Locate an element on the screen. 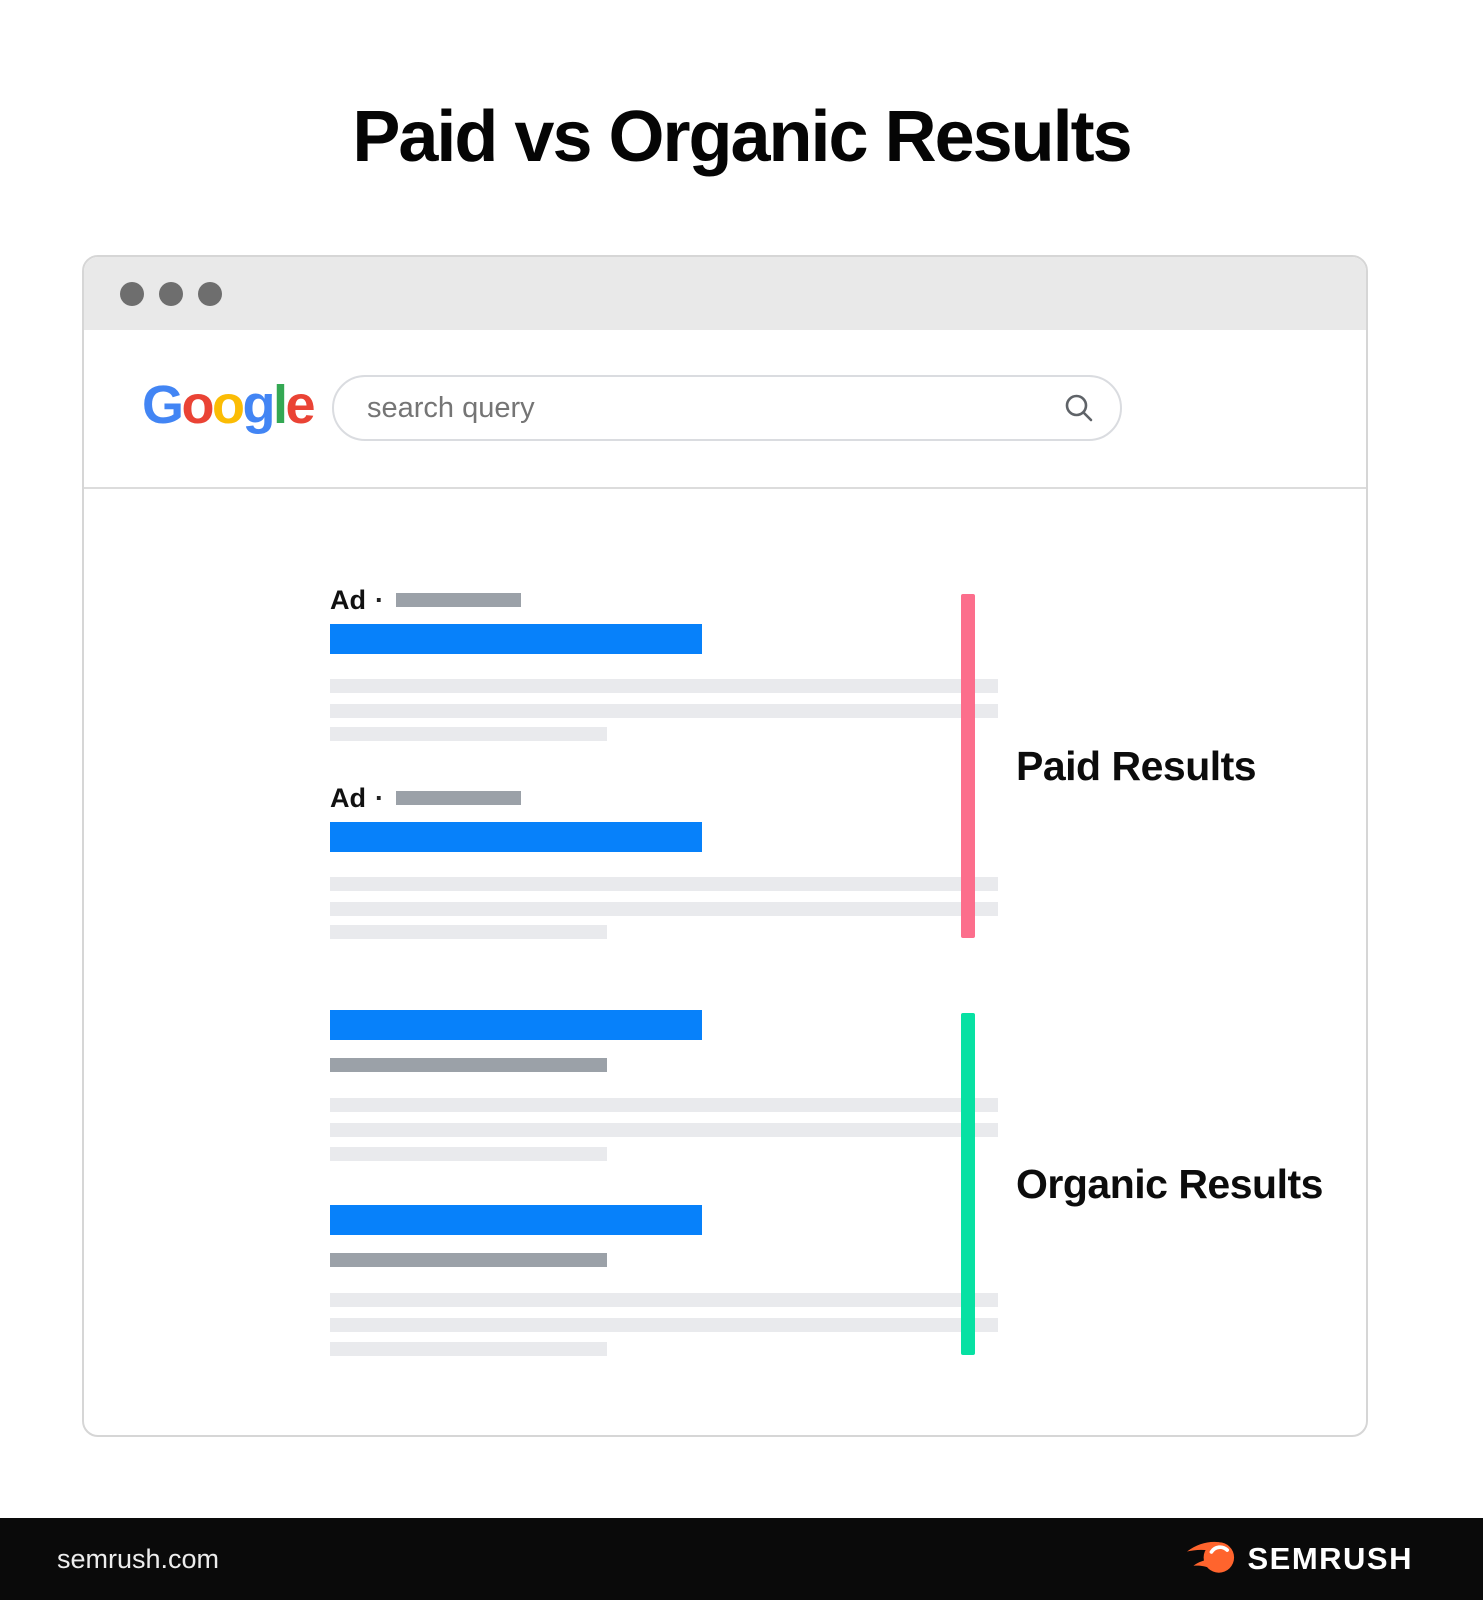 This screenshot has width=1483, height=1600. search-bar is located at coordinates (727, 408).